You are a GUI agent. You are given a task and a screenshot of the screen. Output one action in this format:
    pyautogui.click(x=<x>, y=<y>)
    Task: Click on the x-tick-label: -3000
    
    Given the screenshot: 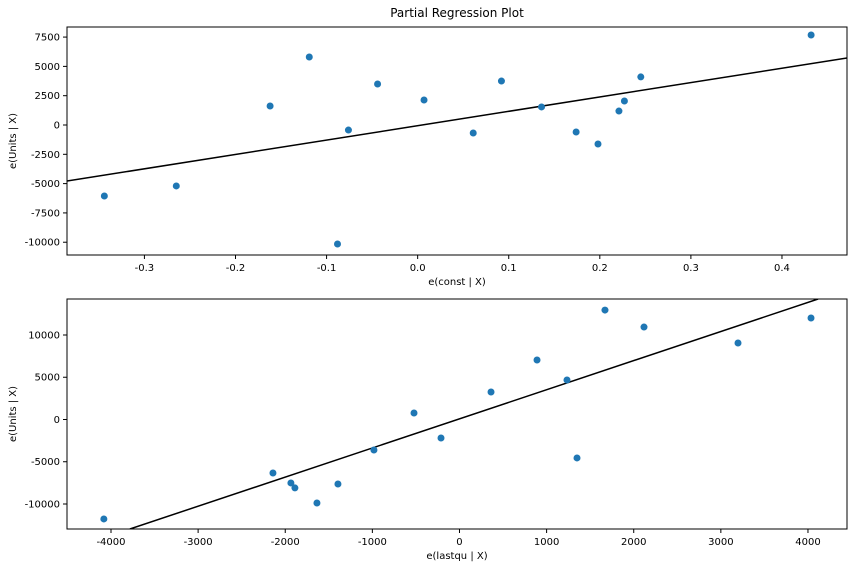 What is the action you would take?
    pyautogui.click(x=198, y=542)
    